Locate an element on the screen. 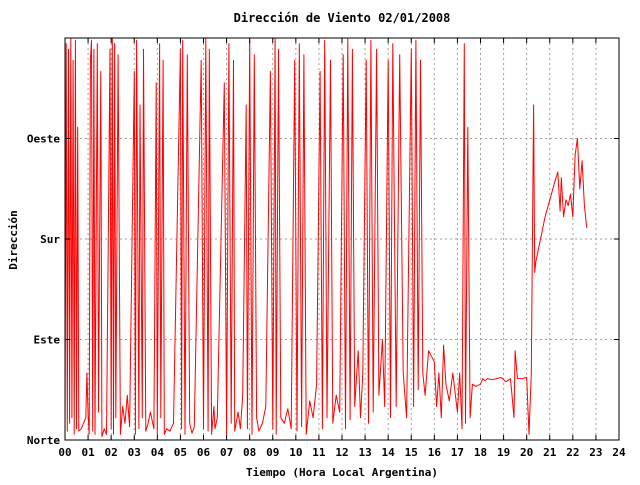 Image resolution: width=640 pixels, height=485 pixels. chart-title: Dirección de Viento 02/01/2008 is located at coordinates (342, 18).